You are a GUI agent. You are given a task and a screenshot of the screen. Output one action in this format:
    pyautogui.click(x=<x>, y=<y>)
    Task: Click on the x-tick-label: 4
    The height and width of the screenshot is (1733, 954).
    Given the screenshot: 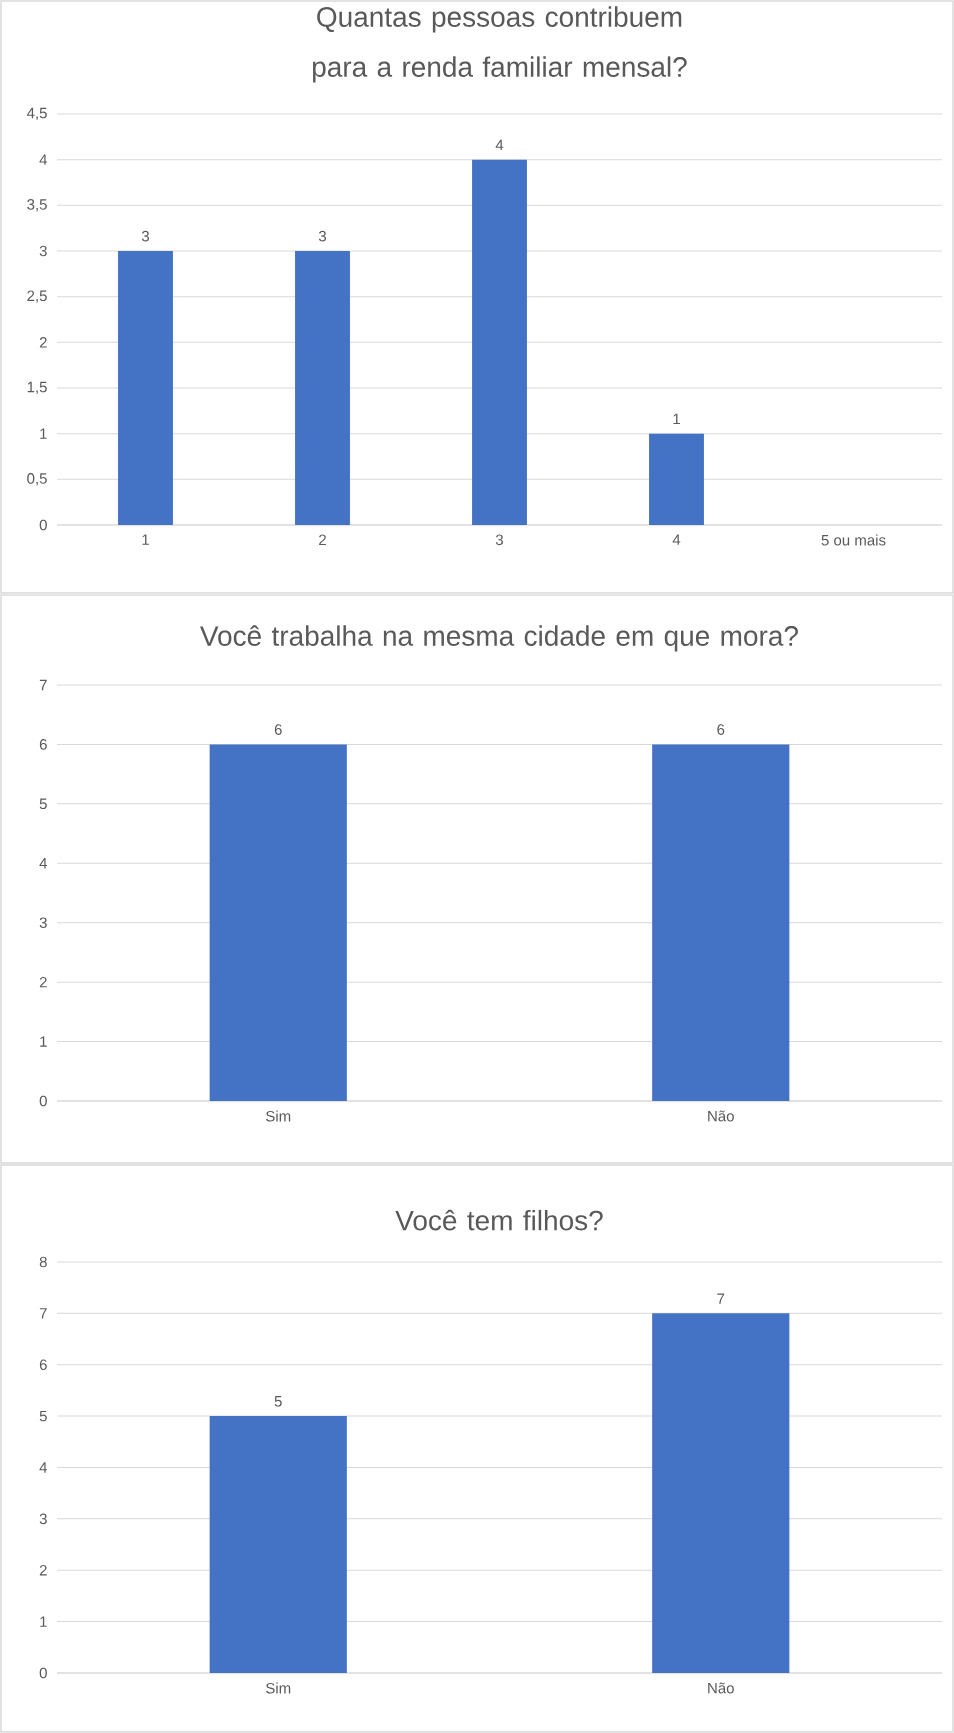 What is the action you would take?
    pyautogui.click(x=676, y=539)
    